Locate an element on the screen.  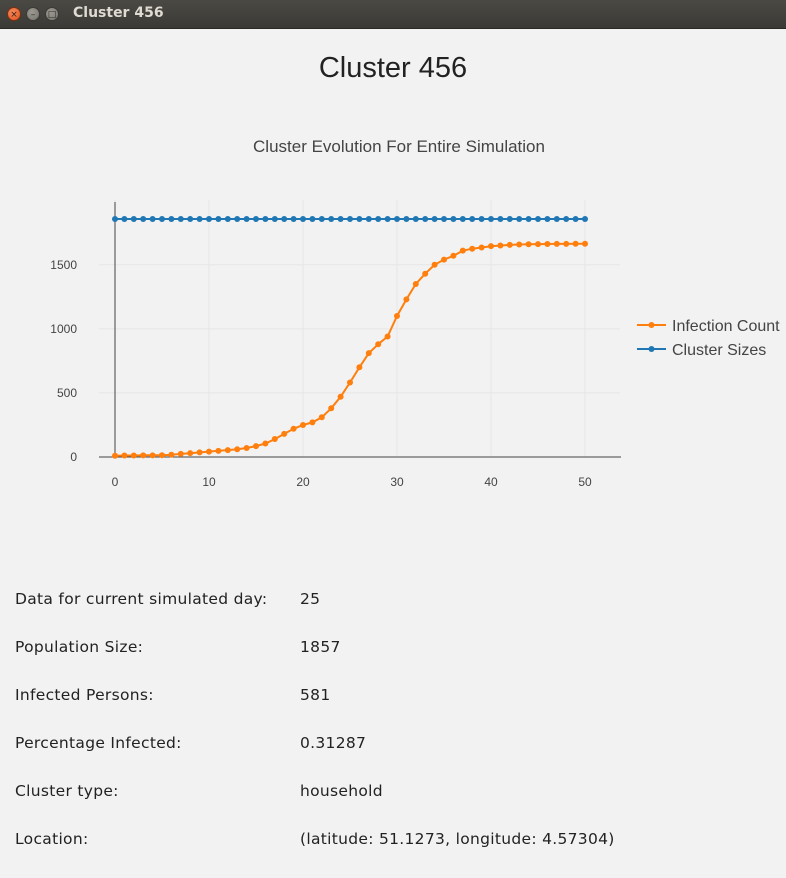
window-titlebar: × – □ Cluster 456 is located at coordinates (393, 14).